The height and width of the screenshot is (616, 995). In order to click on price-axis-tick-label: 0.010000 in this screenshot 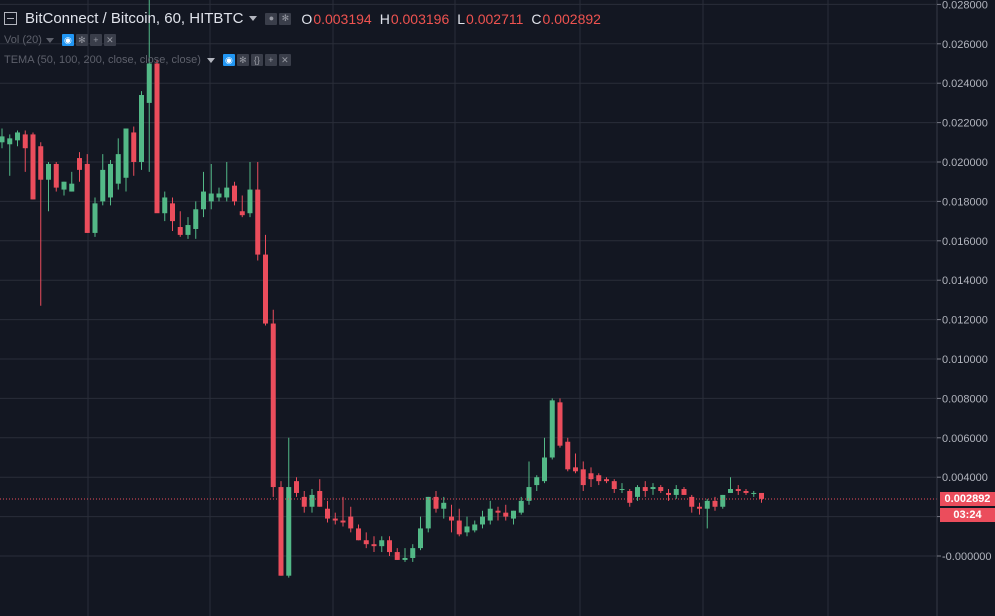, I will do `click(965, 360)`.